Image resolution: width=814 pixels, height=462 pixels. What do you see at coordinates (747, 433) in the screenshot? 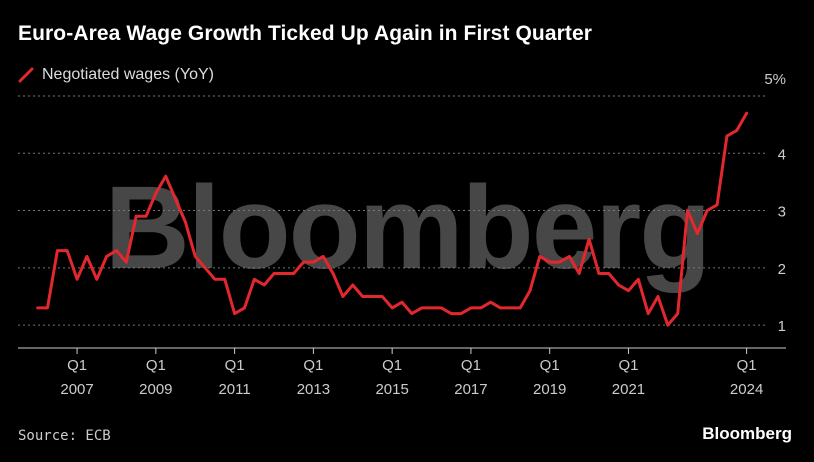
I see `brand-logo-text: Bloomberg` at bounding box center [747, 433].